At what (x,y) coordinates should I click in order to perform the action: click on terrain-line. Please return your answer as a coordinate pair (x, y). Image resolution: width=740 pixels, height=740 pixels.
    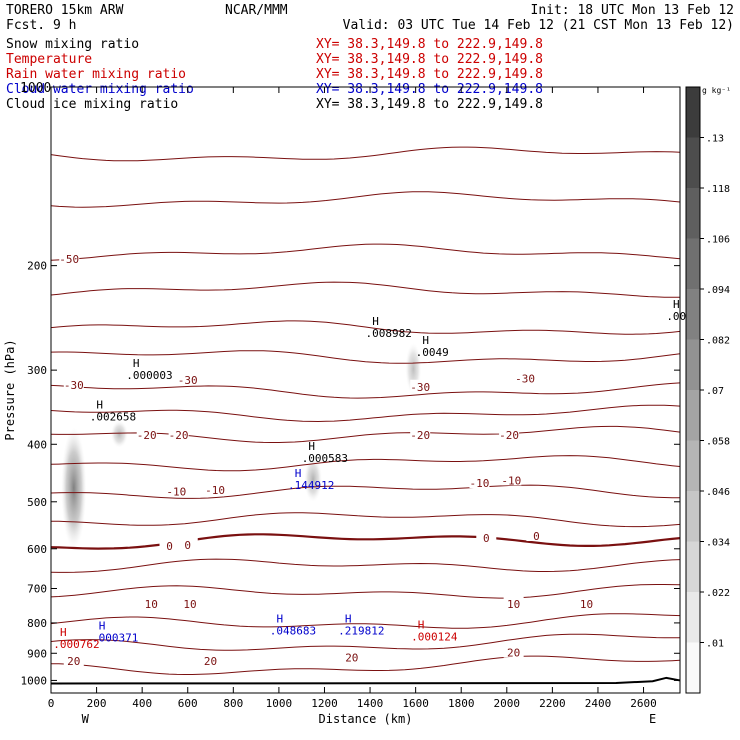
    Looking at the image, I should click on (365, 680).